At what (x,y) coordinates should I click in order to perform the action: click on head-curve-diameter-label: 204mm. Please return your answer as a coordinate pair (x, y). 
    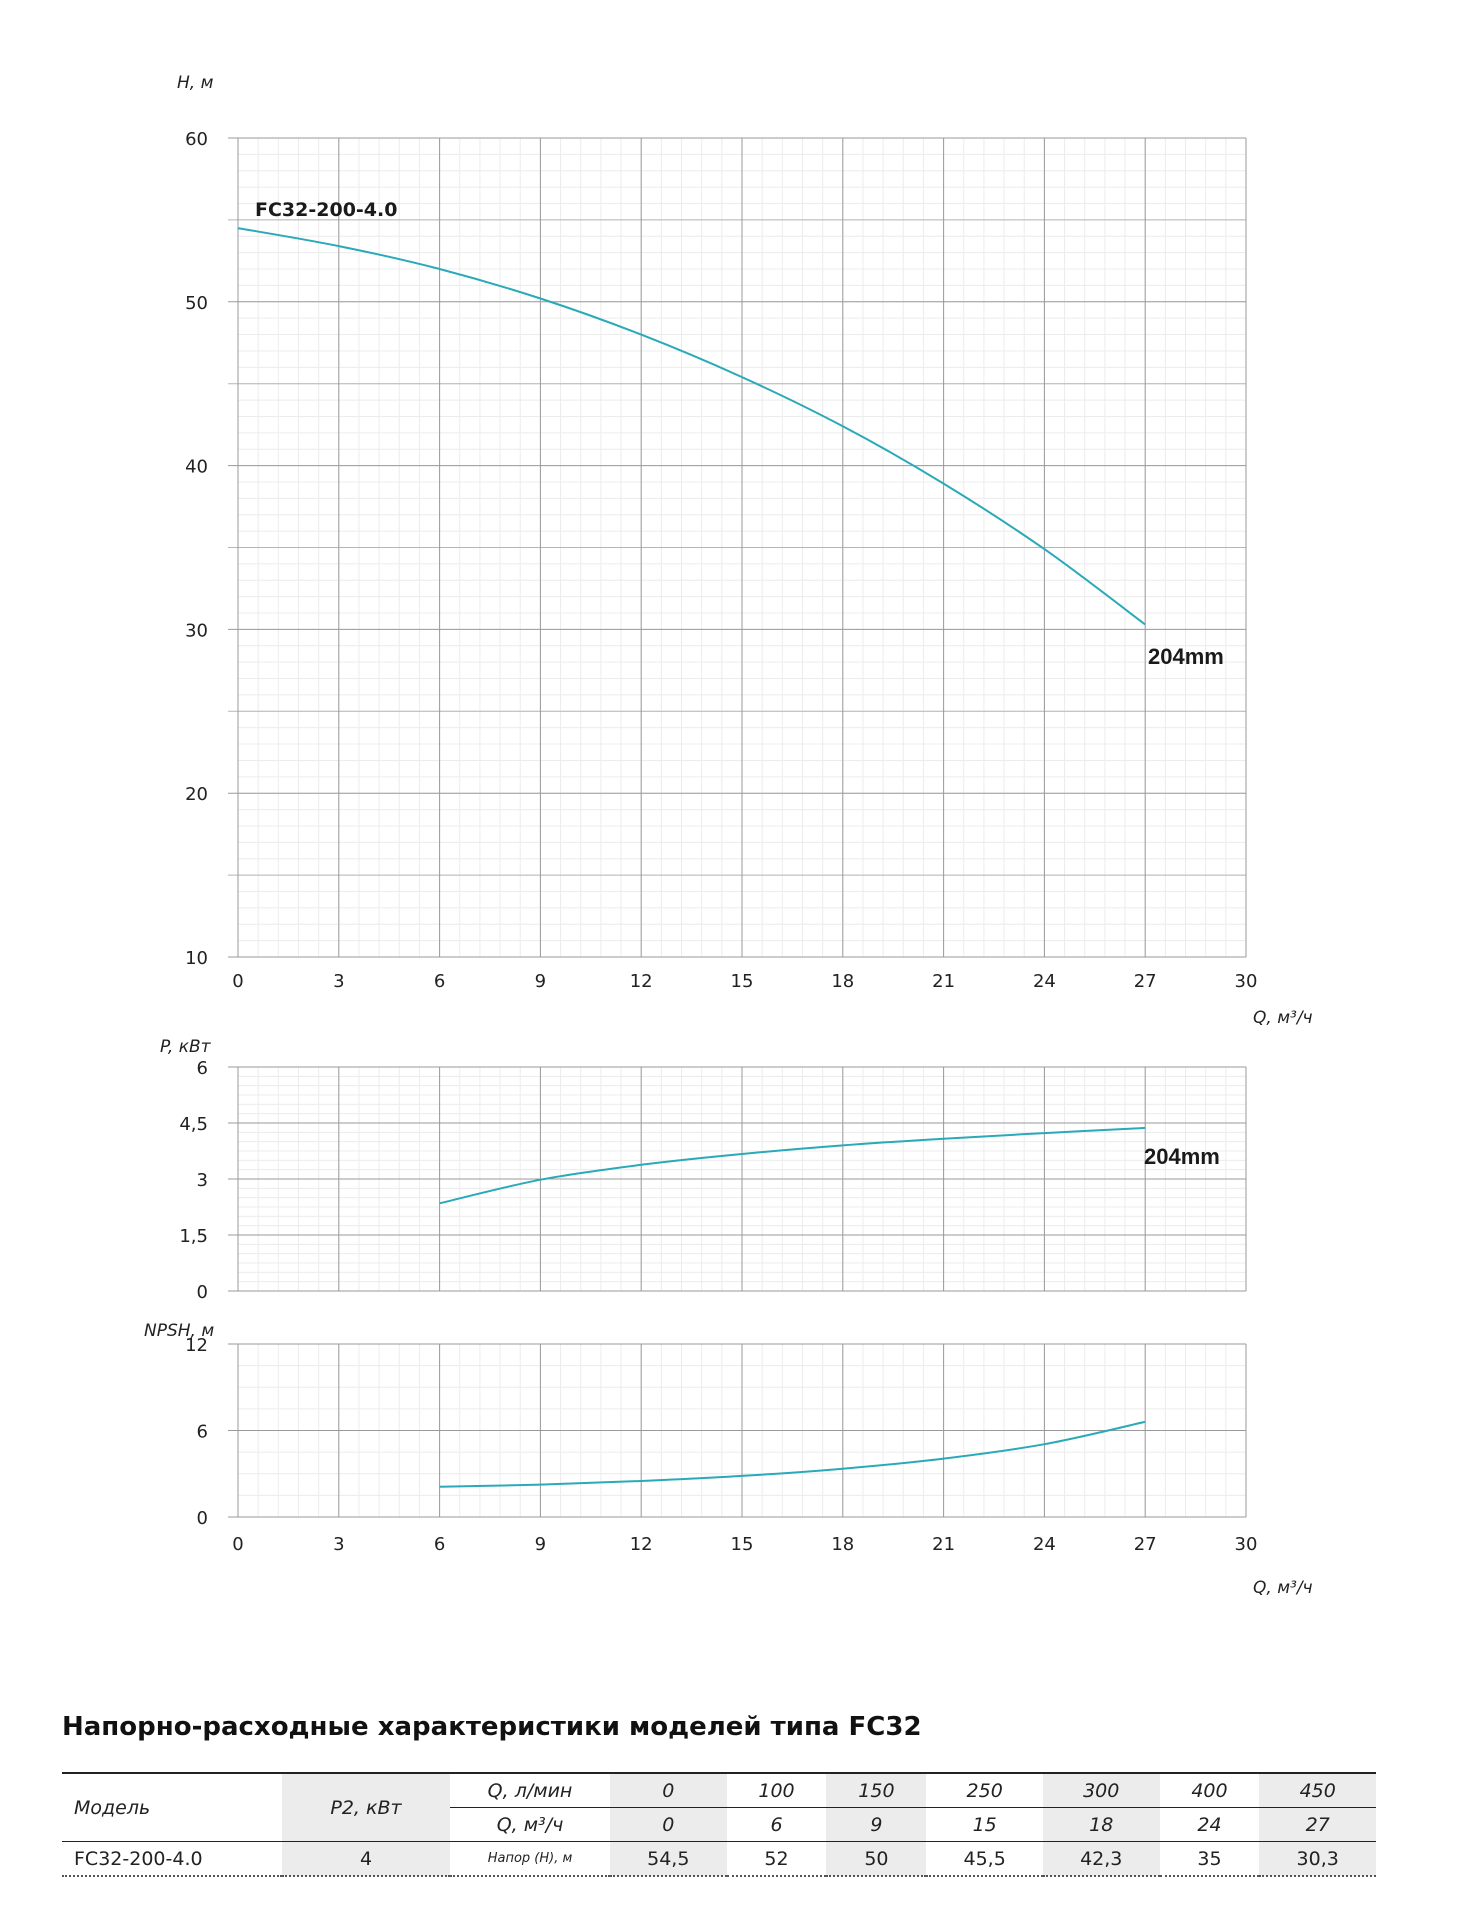
    Looking at the image, I should click on (1186, 656).